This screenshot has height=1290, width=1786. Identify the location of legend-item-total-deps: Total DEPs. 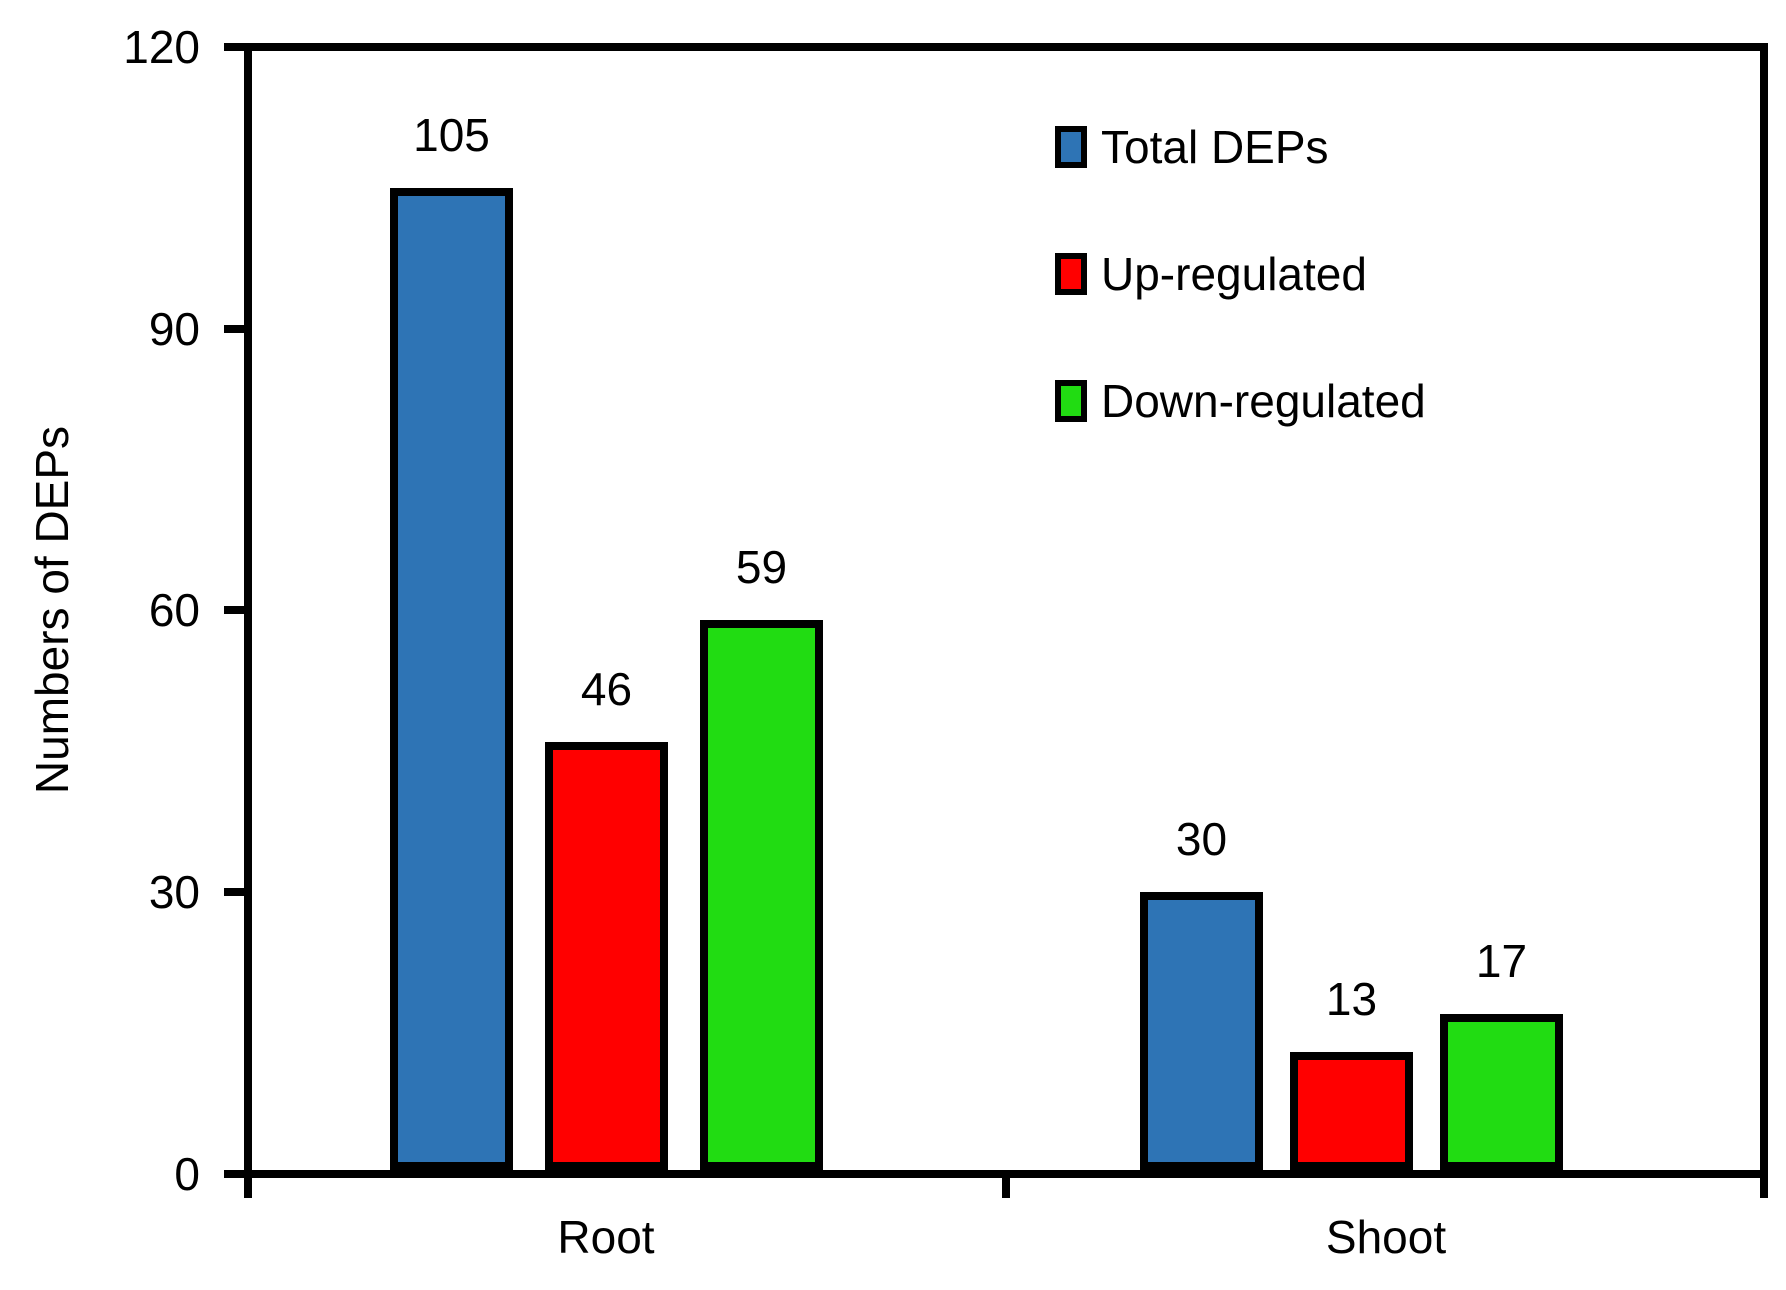
(1240, 147).